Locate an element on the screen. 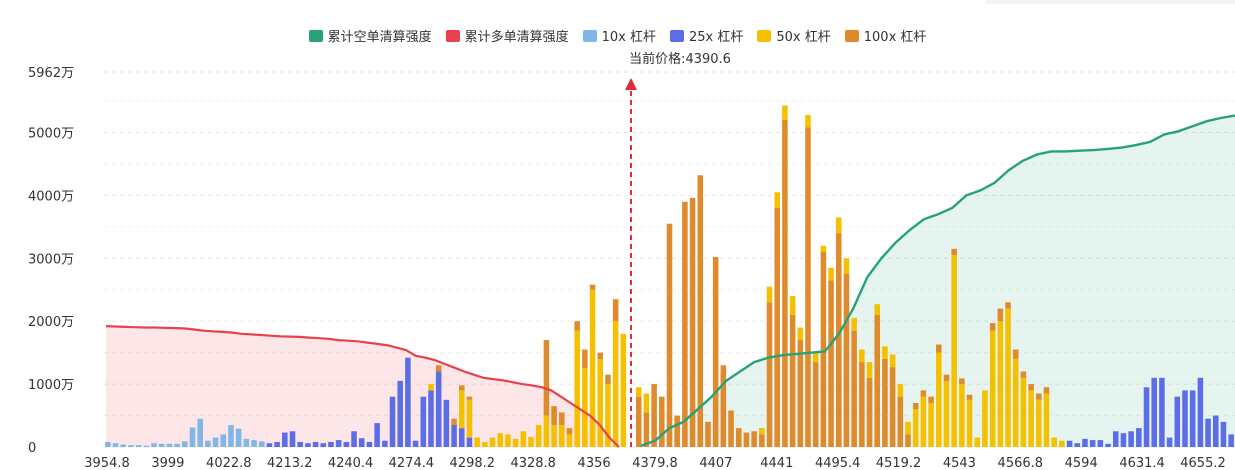 The width and height of the screenshot is (1235, 470). top-search-field is located at coordinates (1110, 2).